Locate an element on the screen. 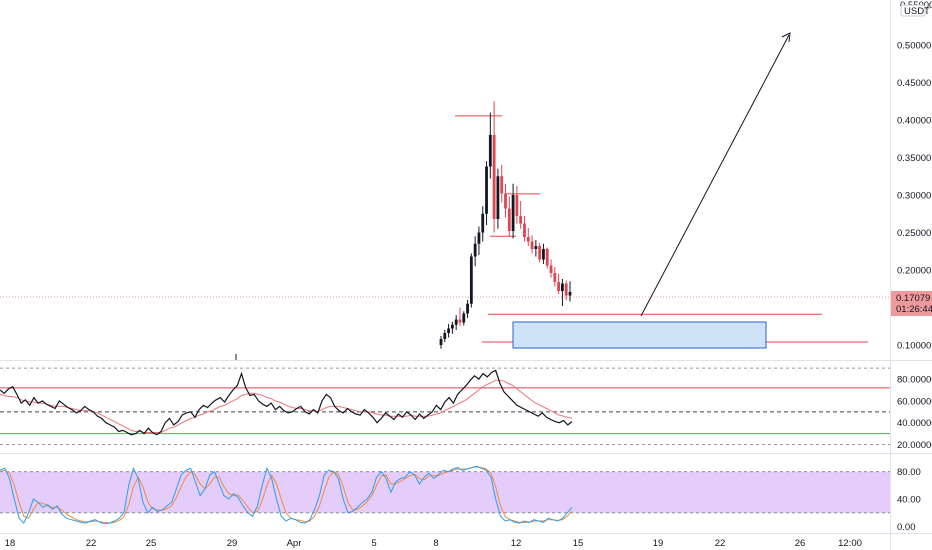 The image size is (932, 550). current-price-countdown: 01:26:44 is located at coordinates (914, 309).